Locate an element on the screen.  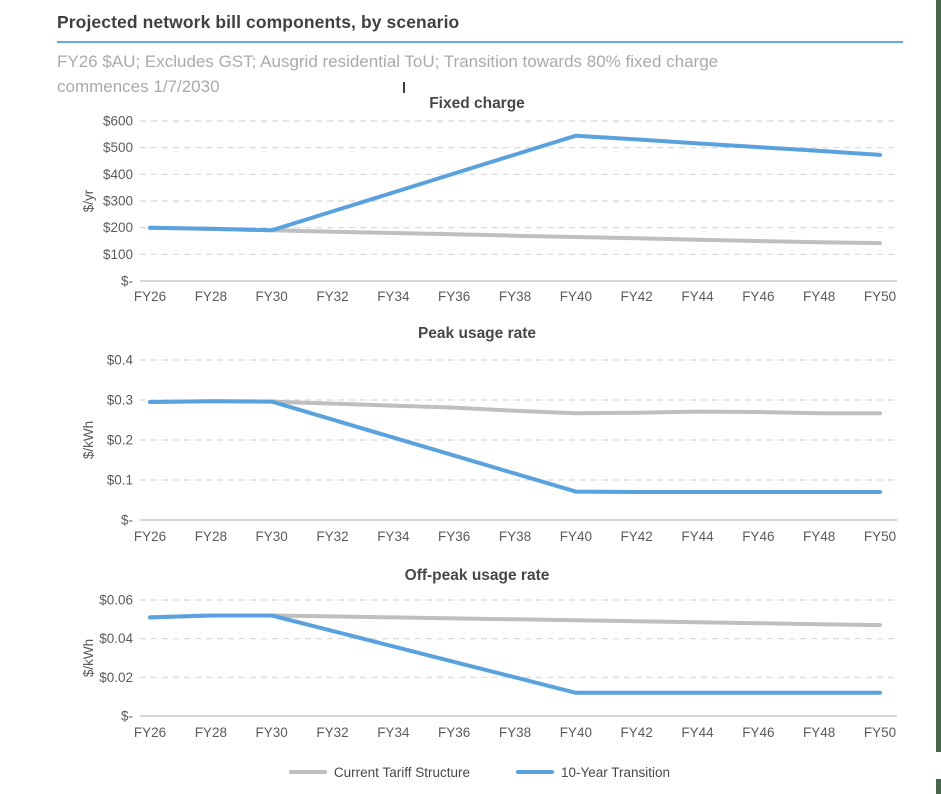
chart-title: Off-peak usage rate is located at coordinates (477, 575).